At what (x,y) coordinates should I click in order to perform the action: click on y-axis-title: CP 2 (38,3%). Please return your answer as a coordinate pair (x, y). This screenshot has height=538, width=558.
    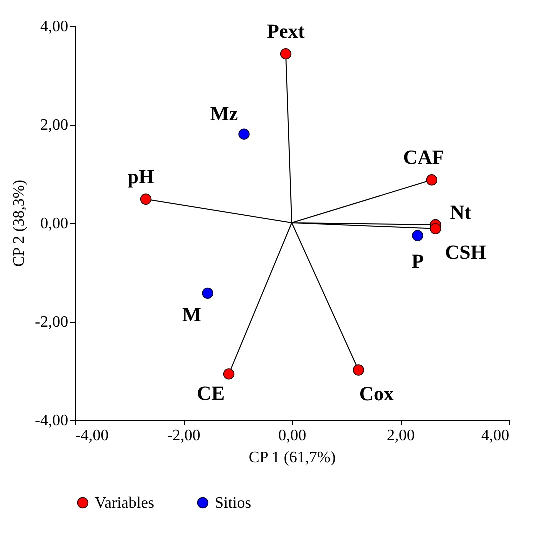
    Looking at the image, I should click on (19, 223).